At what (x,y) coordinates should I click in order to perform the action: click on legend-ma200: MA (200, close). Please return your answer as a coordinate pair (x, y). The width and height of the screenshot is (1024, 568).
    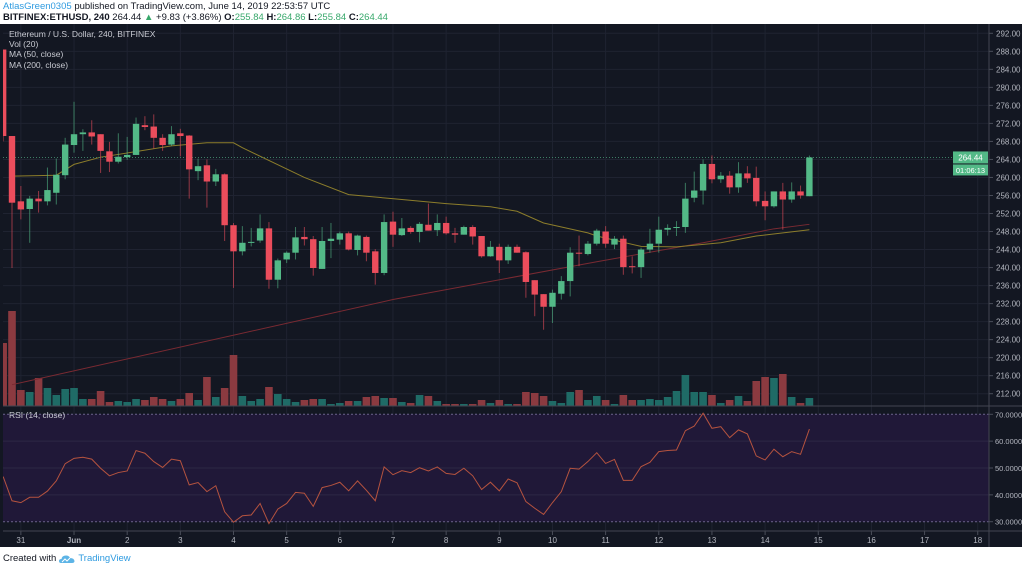
    Looking at the image, I should click on (39, 64).